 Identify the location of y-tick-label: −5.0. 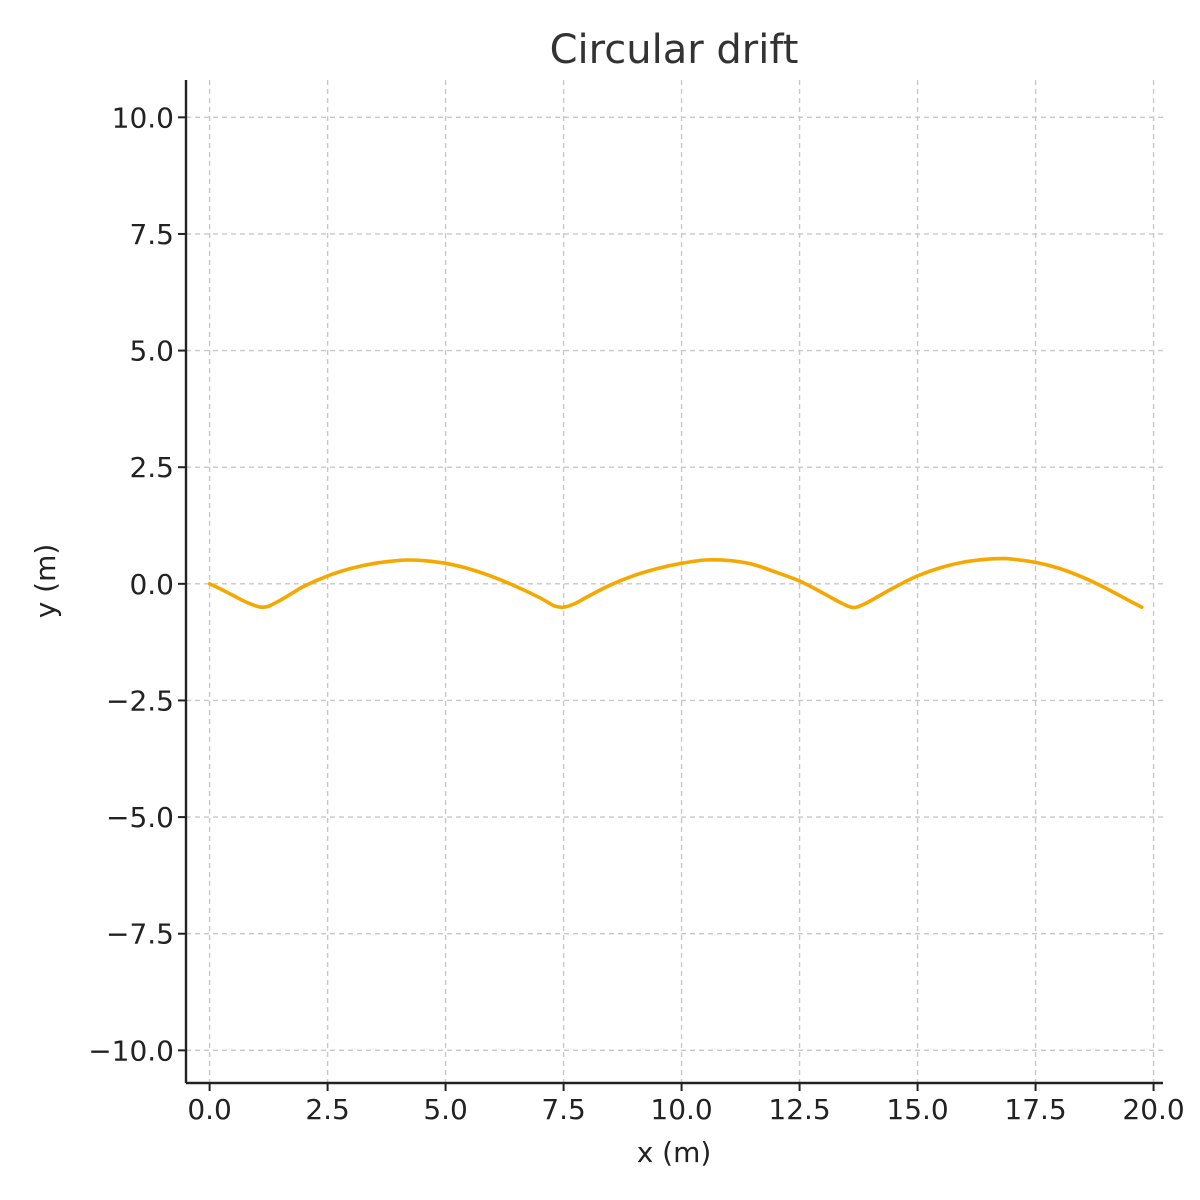
(140, 817).